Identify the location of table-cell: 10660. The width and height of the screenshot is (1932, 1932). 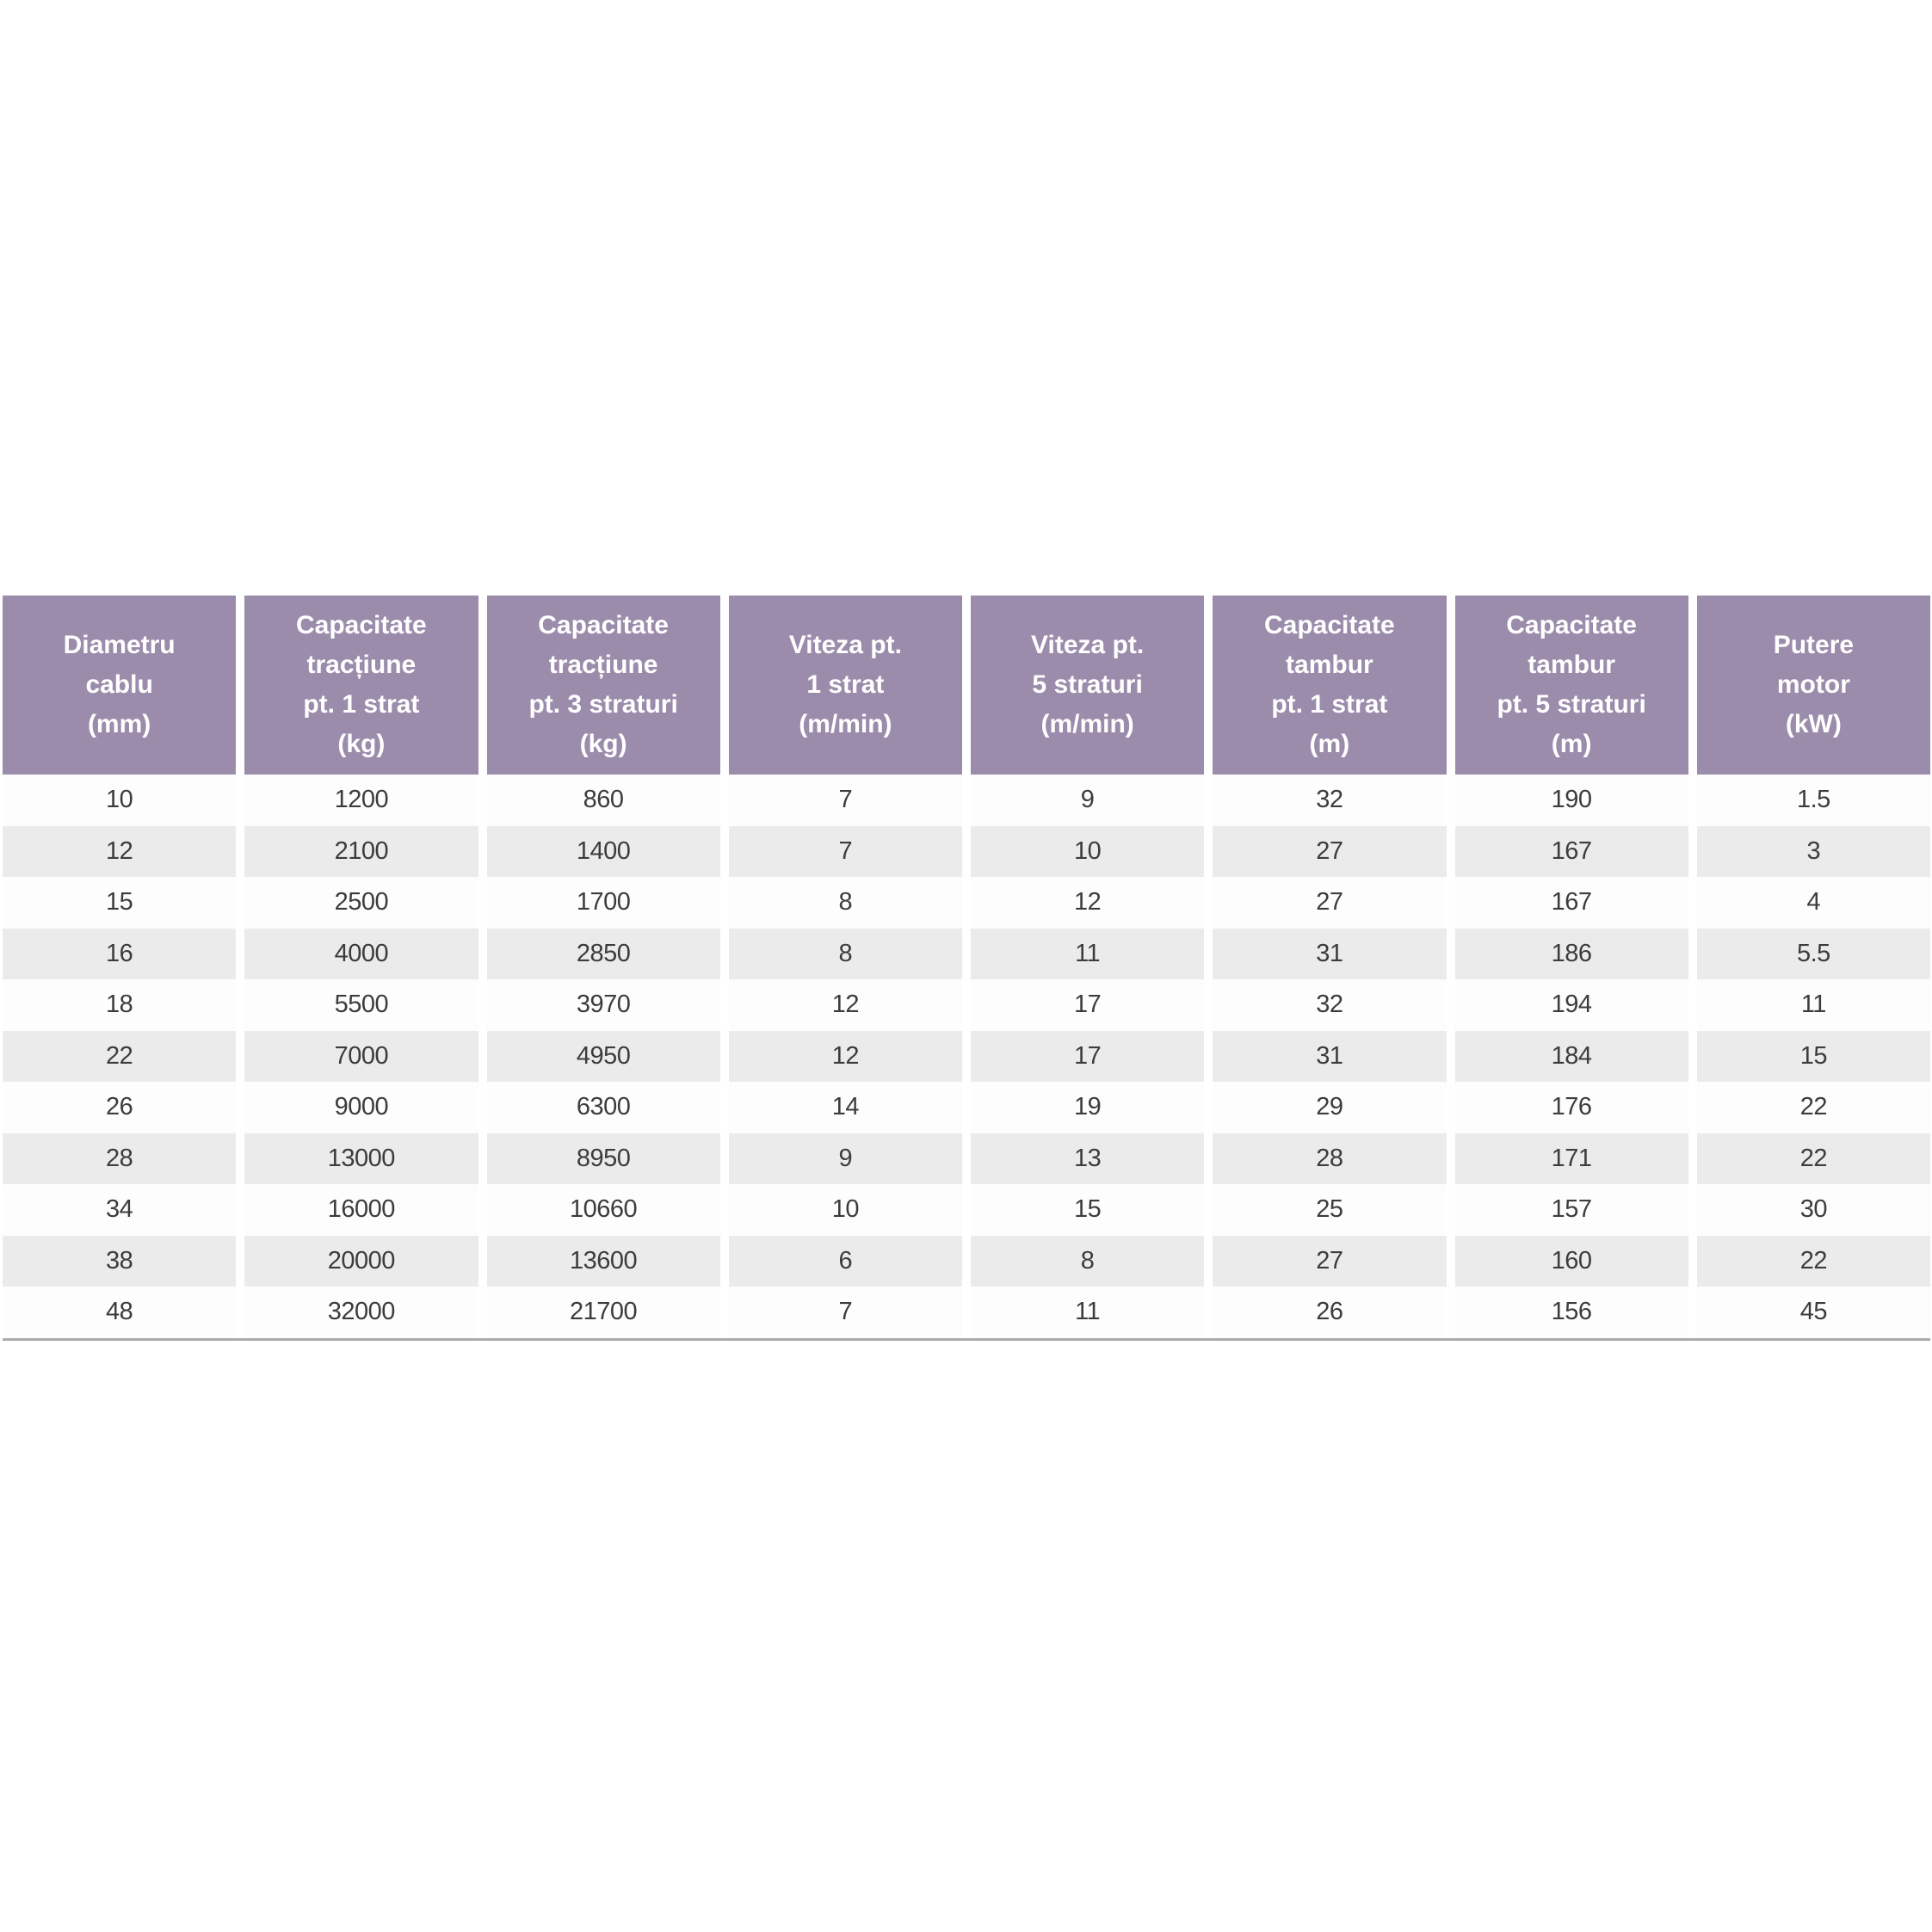
(603, 1210).